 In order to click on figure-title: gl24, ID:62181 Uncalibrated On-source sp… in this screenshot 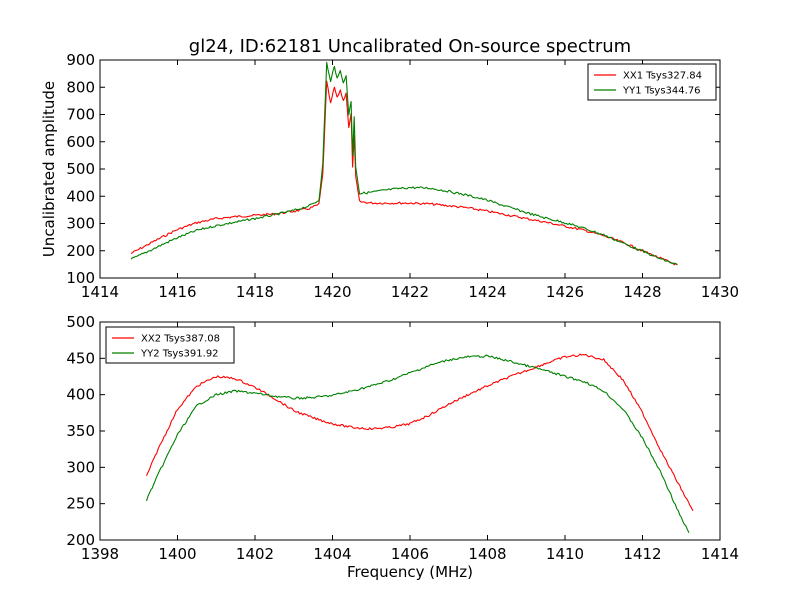, I will do `click(410, 46)`.